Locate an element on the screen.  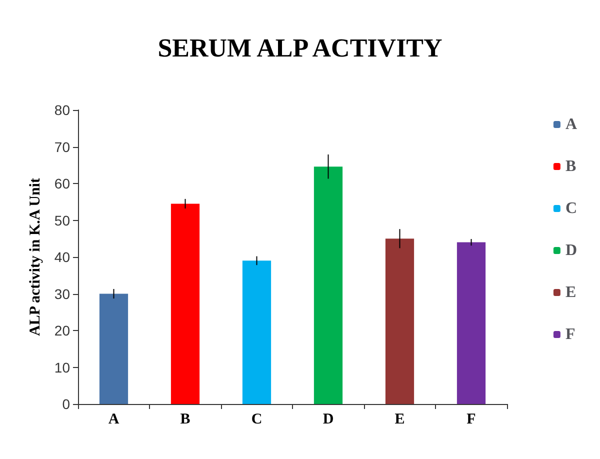
y-axis-title: ALP activity in K.A Unit is located at coordinates (36, 257).